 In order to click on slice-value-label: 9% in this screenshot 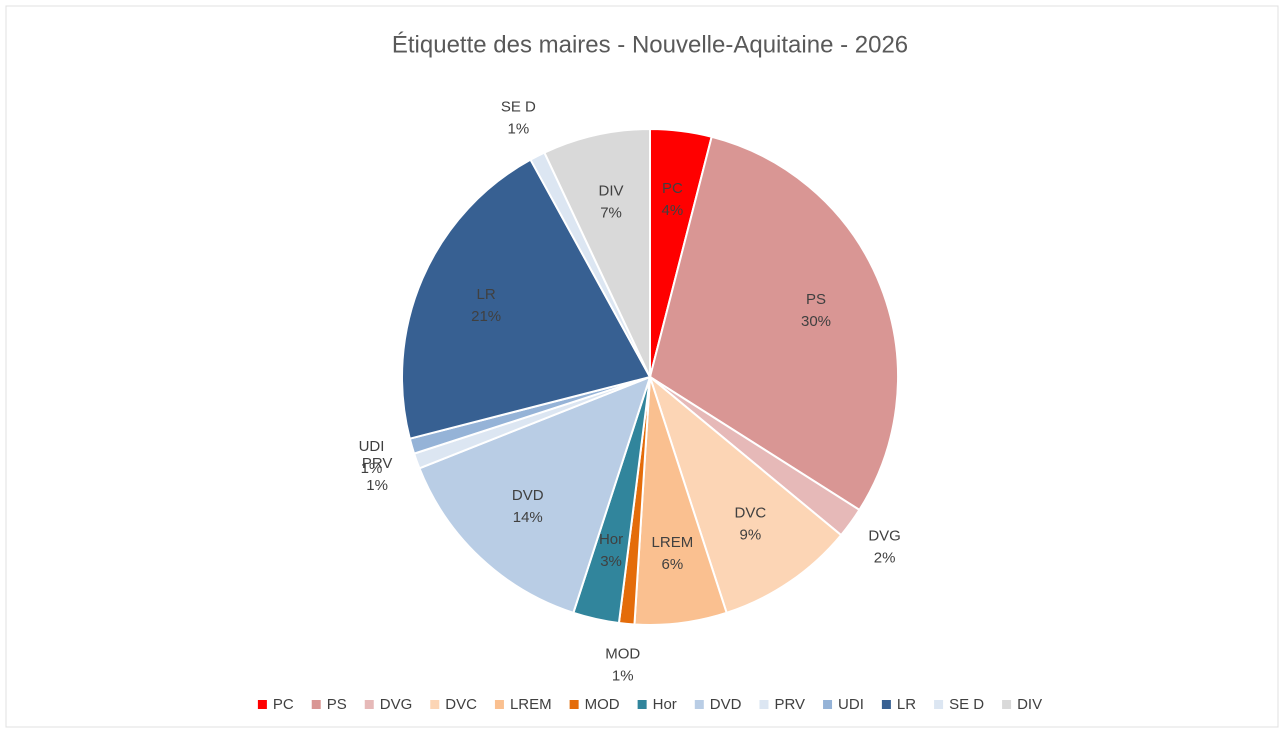, I will do `click(751, 535)`.